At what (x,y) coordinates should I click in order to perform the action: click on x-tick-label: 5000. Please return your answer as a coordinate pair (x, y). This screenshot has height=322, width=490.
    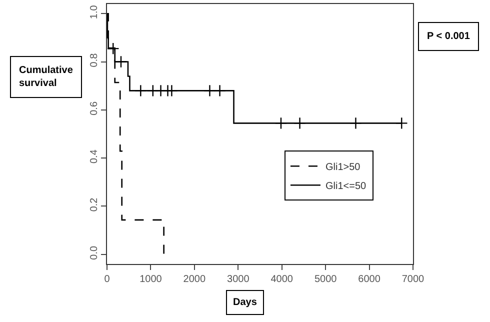
    Looking at the image, I should click on (326, 279).